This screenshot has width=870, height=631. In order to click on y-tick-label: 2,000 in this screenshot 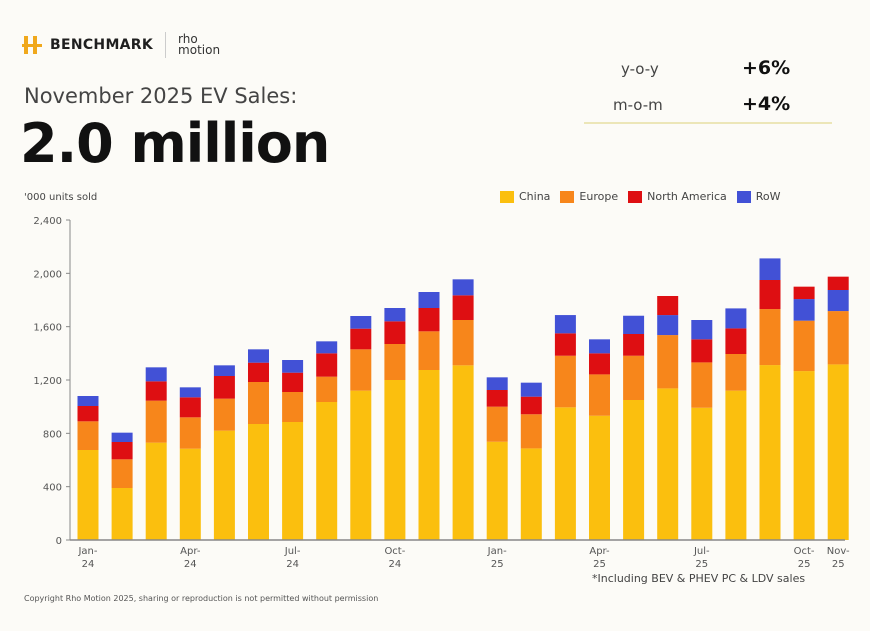, I will do `click(47, 274)`.